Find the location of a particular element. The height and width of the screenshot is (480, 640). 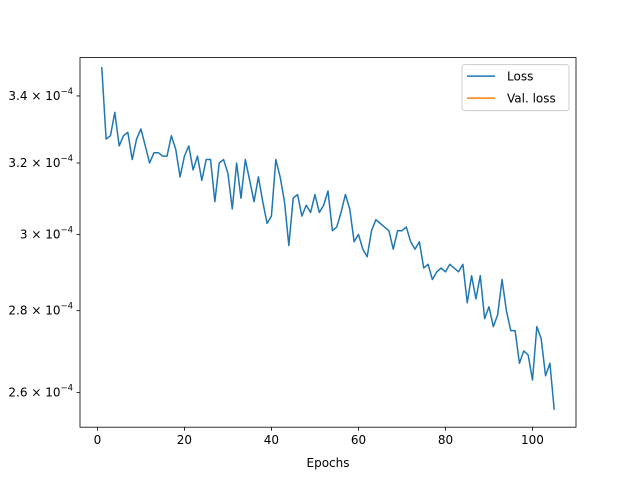

y-tick-label: 3 × 10⁻⁴ is located at coordinates (46, 233).